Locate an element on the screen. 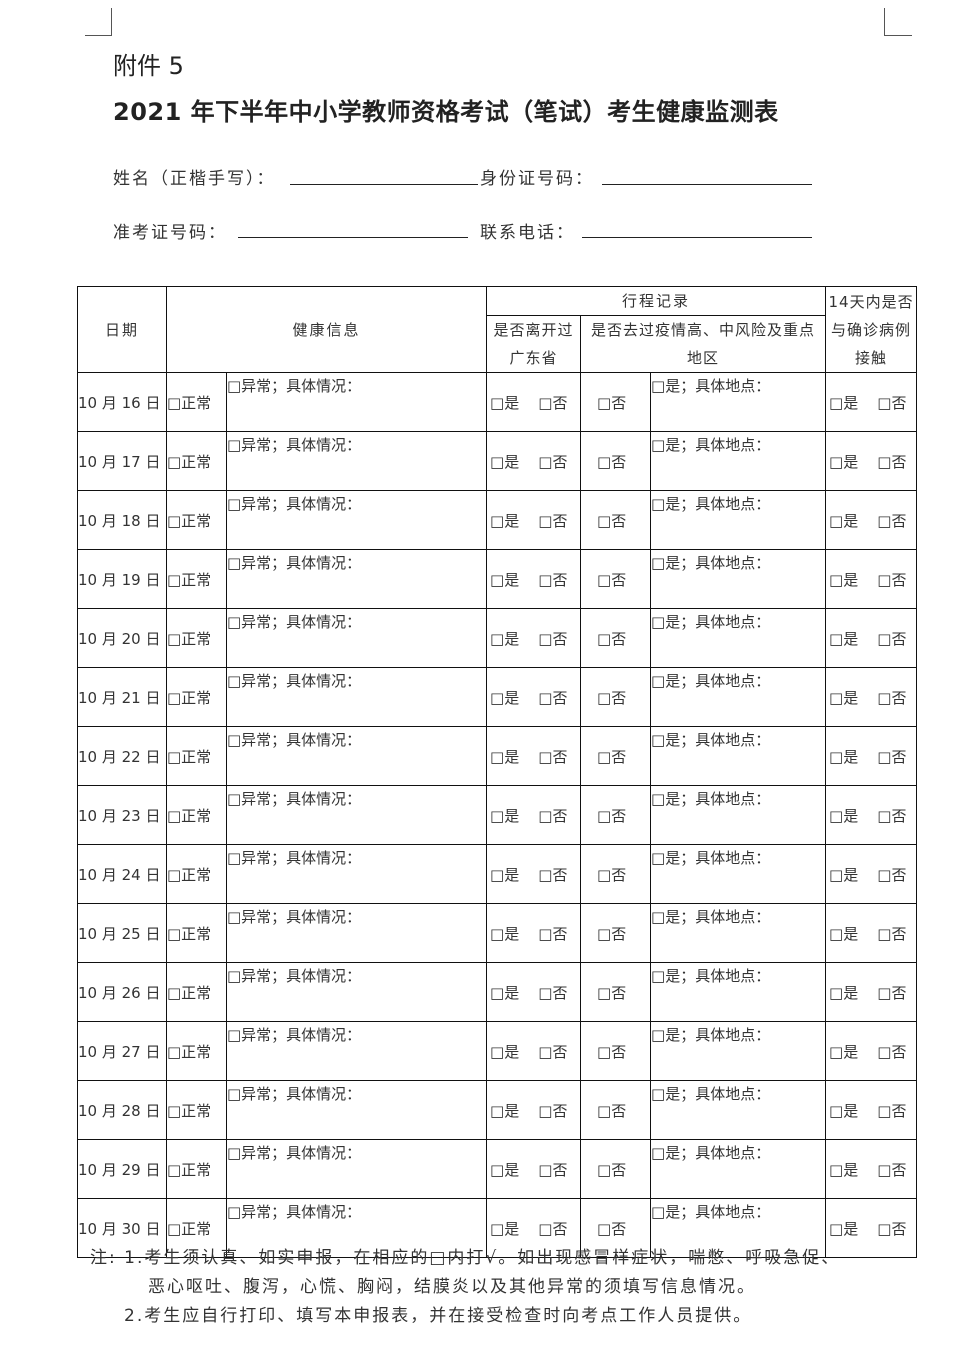 This screenshot has height=1350, width=960. name-field is located at coordinates (384, 184).